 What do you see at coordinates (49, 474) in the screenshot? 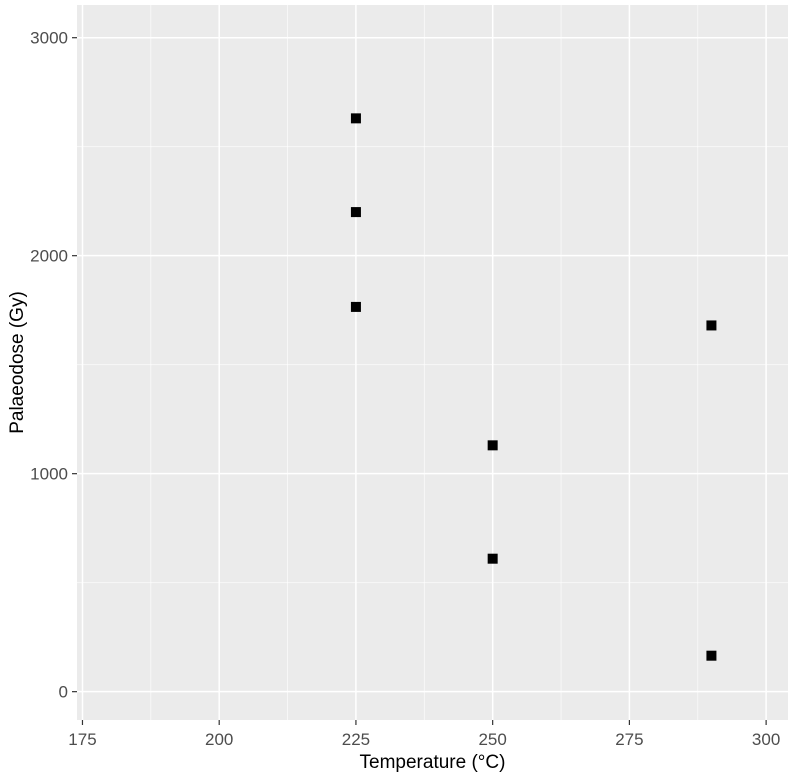
I see `y-tick-label: 1000` at bounding box center [49, 474].